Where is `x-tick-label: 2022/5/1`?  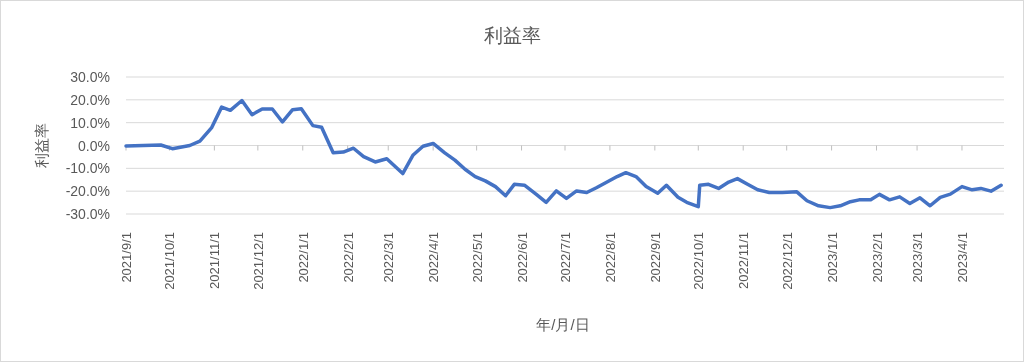
x-tick-label: 2022/5/1 is located at coordinates (477, 257).